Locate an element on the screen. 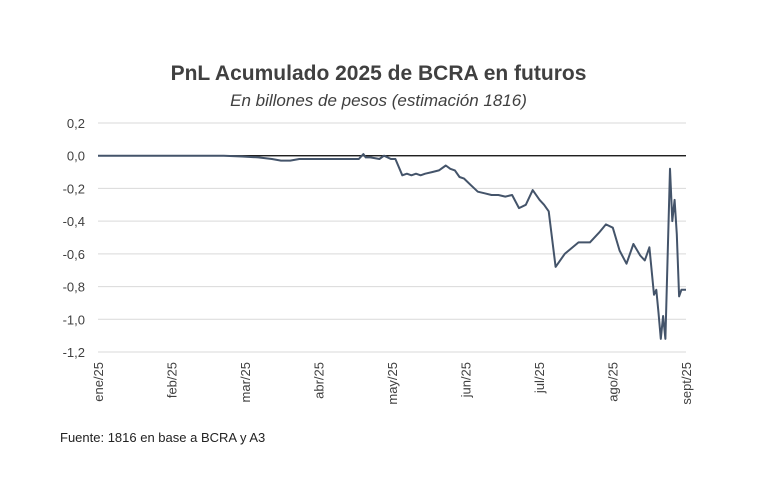 This screenshot has height=482, width=757. x-tick-label: ene/25 is located at coordinates (98, 382).